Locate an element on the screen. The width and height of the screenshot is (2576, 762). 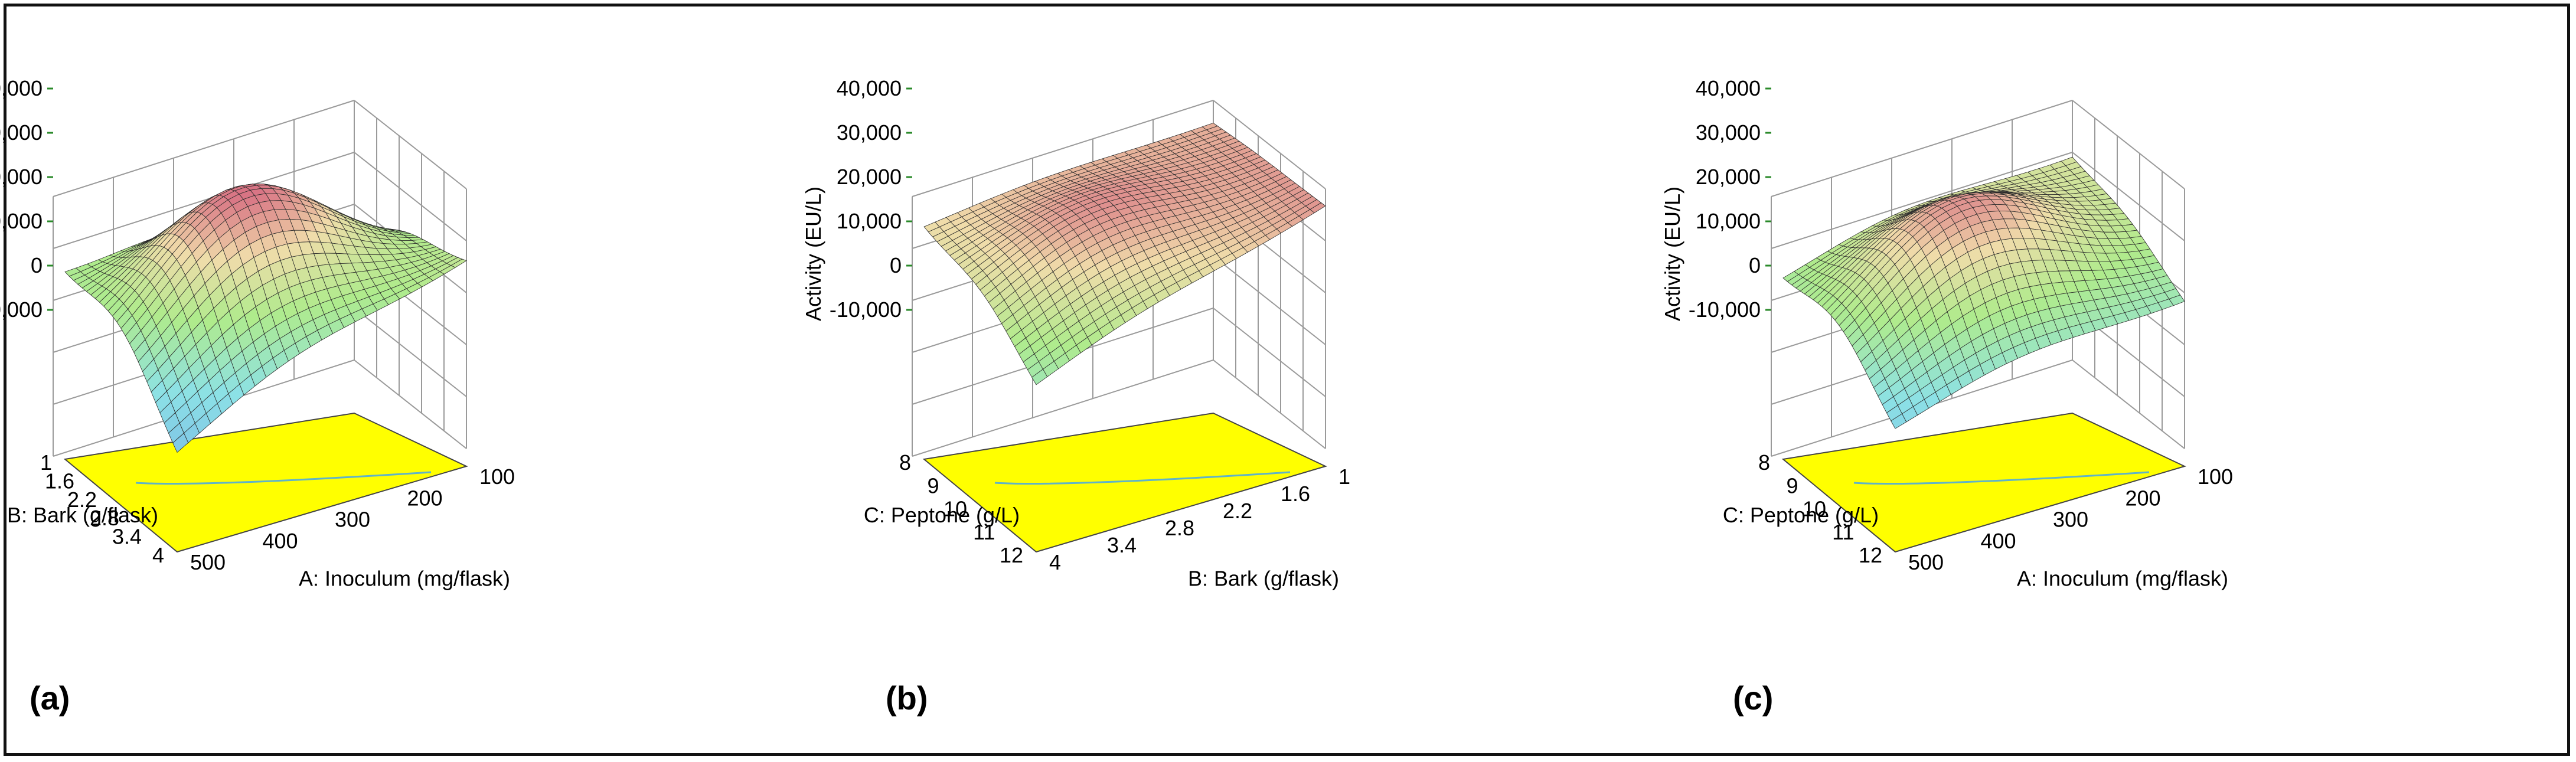
left-axis-tick-label: 3.4 is located at coordinates (127, 537).